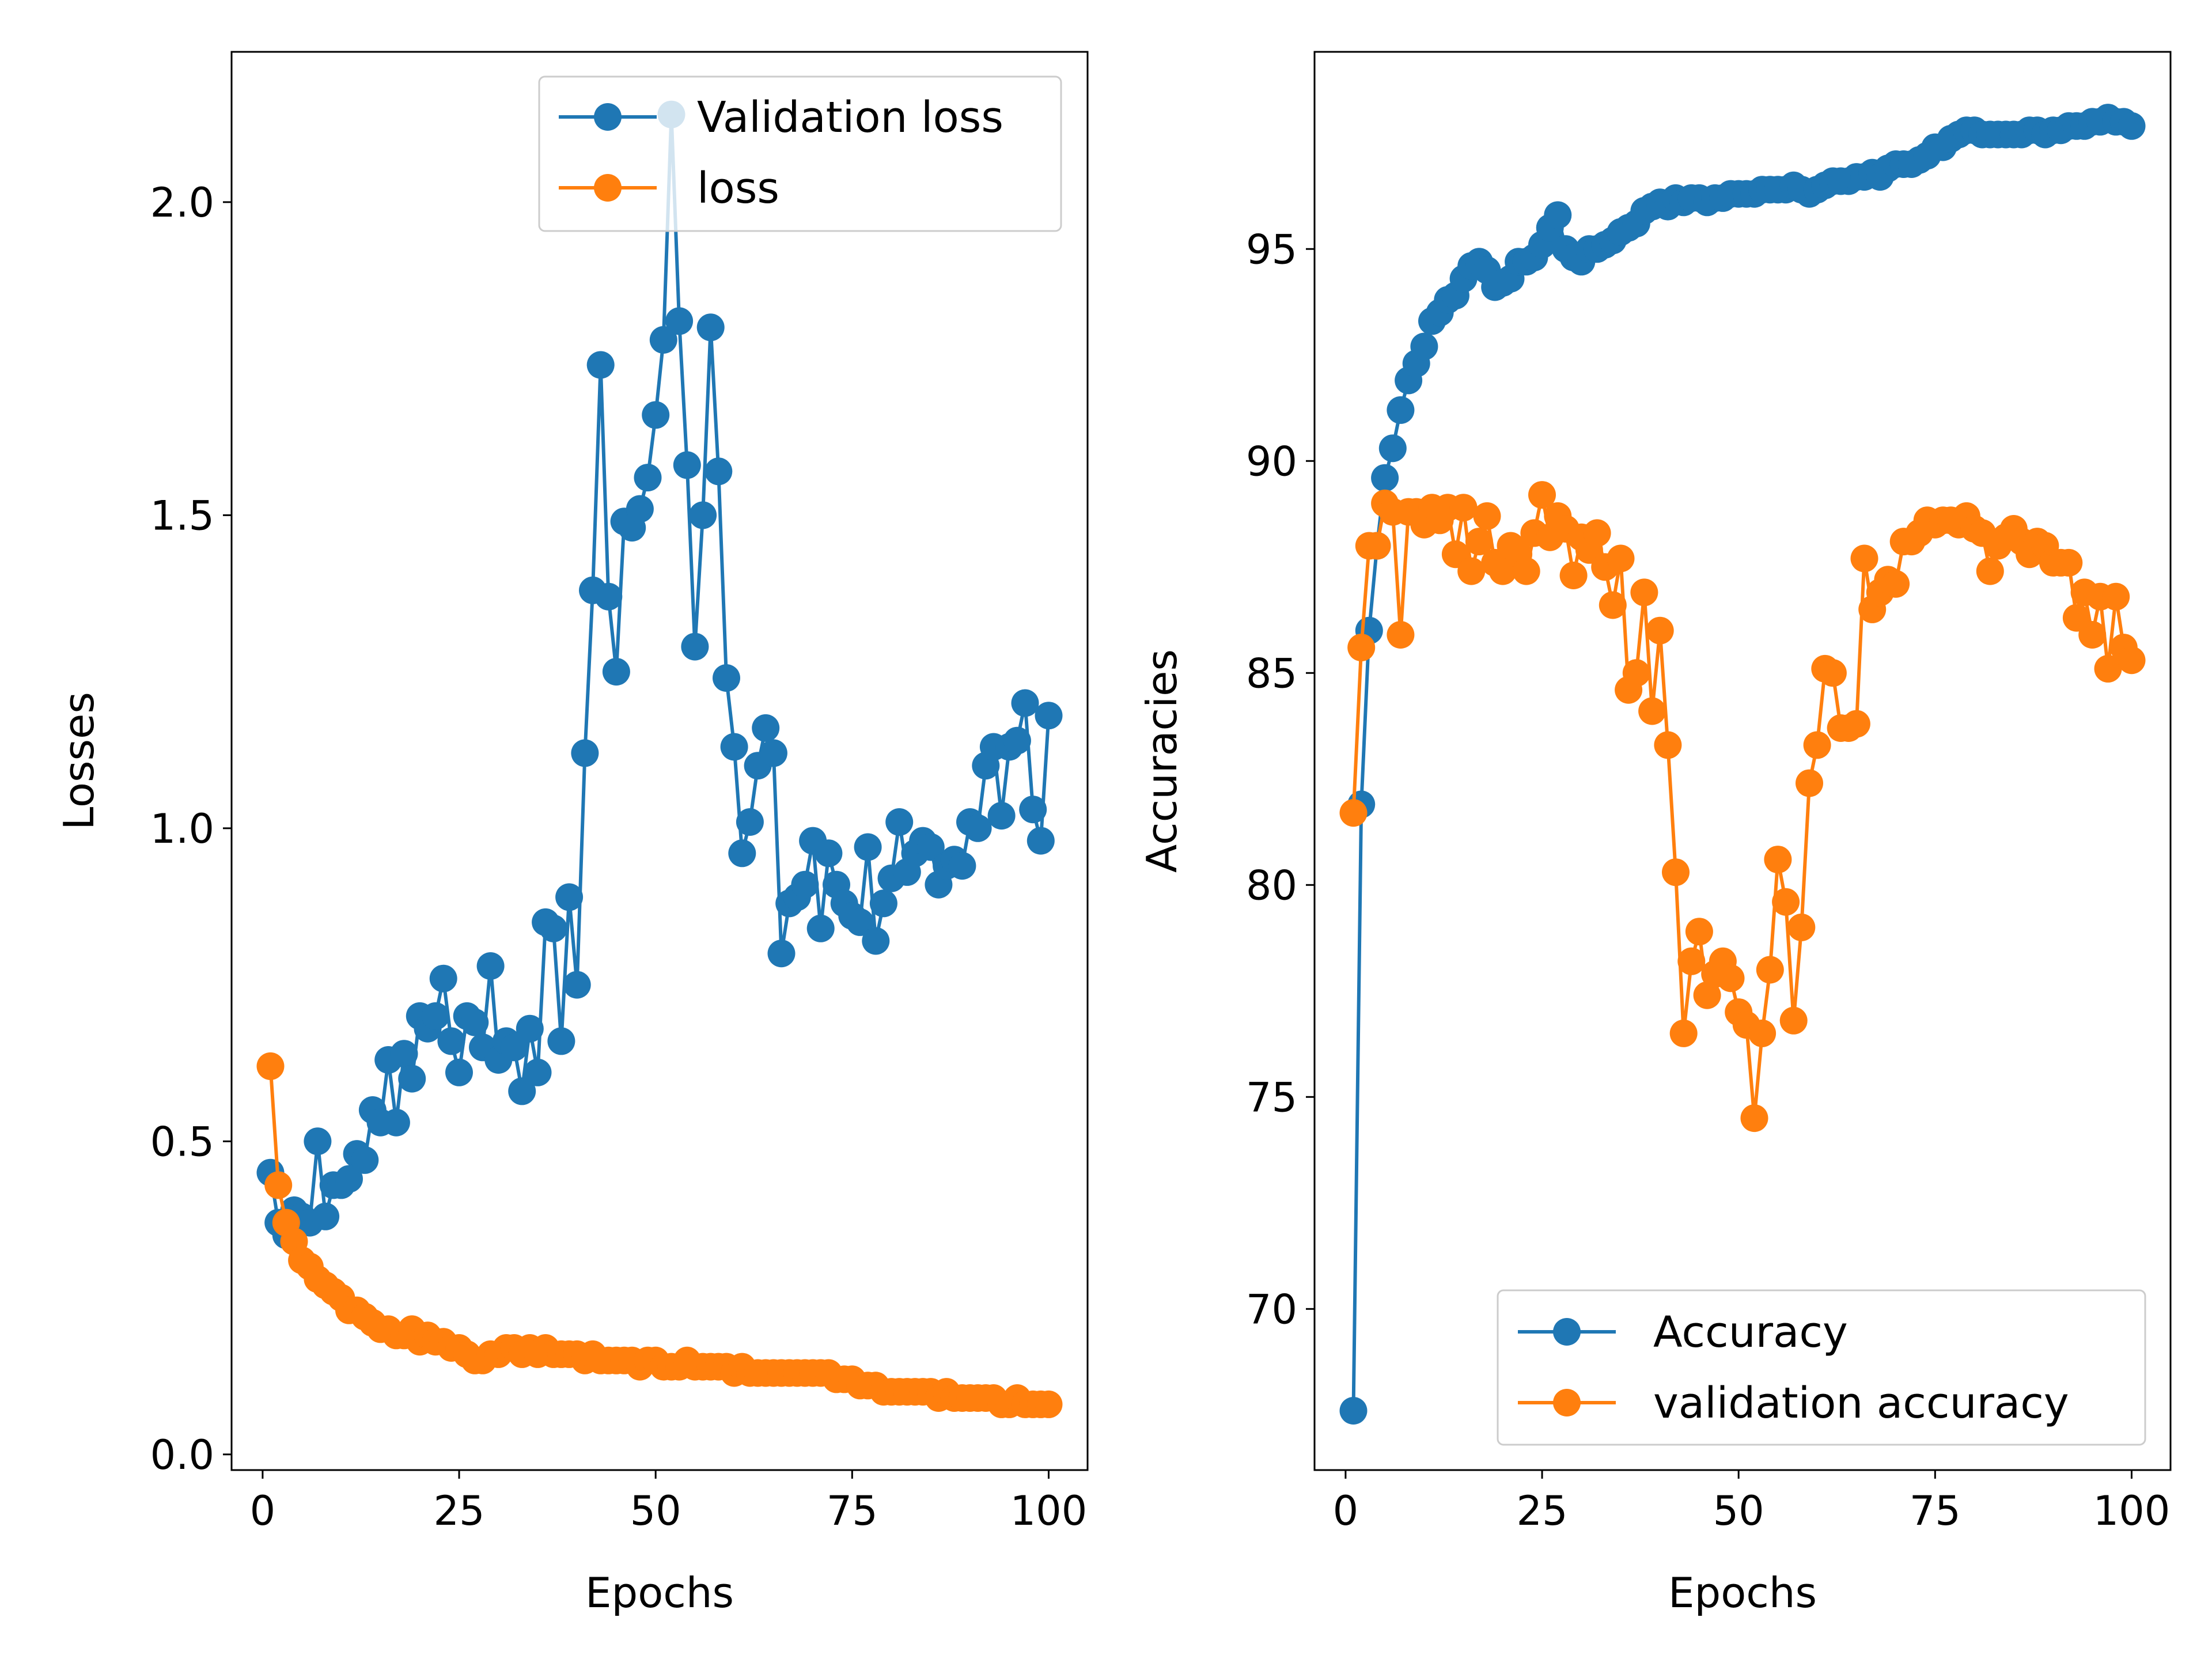  Describe the element at coordinates (1271, 249) in the screenshot. I see `y-tick-label: 95` at that location.